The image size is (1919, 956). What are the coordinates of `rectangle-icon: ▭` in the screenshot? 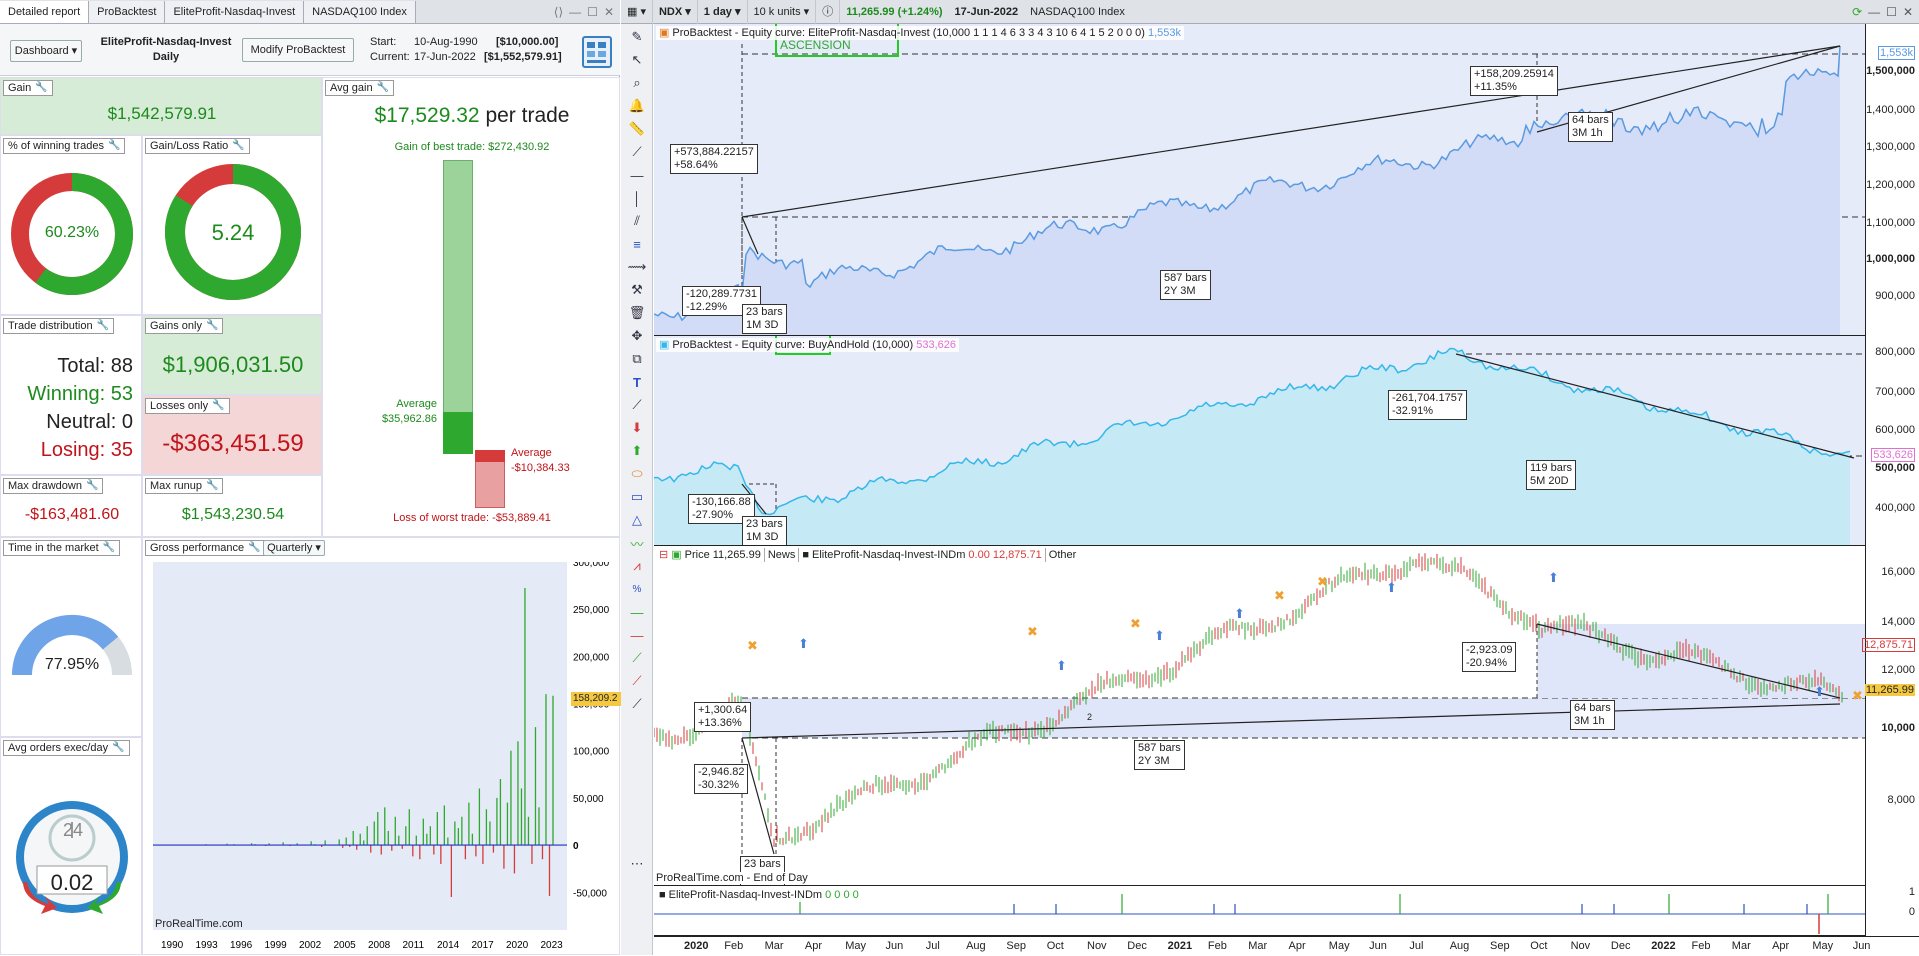 It's located at (637, 496).